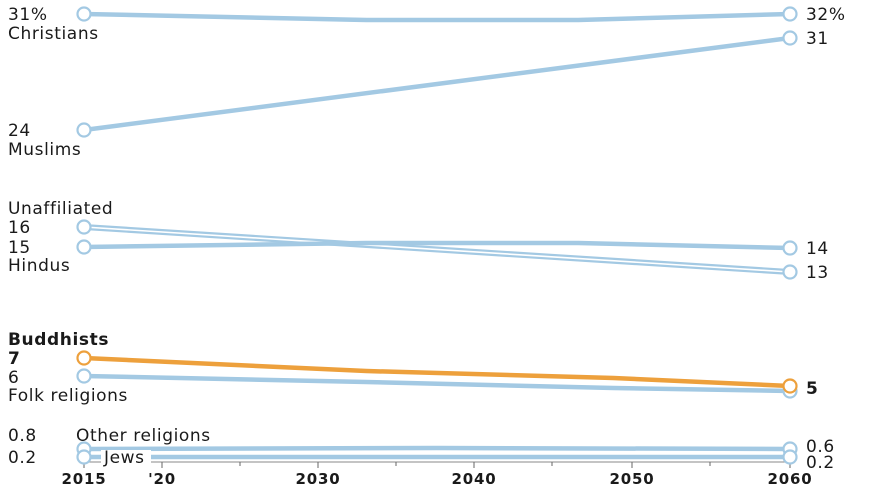 The height and width of the screenshot is (489, 869). Describe the element at coordinates (60, 209) in the screenshot. I see `unaffiliated-name-label: Unaffiliated` at that location.